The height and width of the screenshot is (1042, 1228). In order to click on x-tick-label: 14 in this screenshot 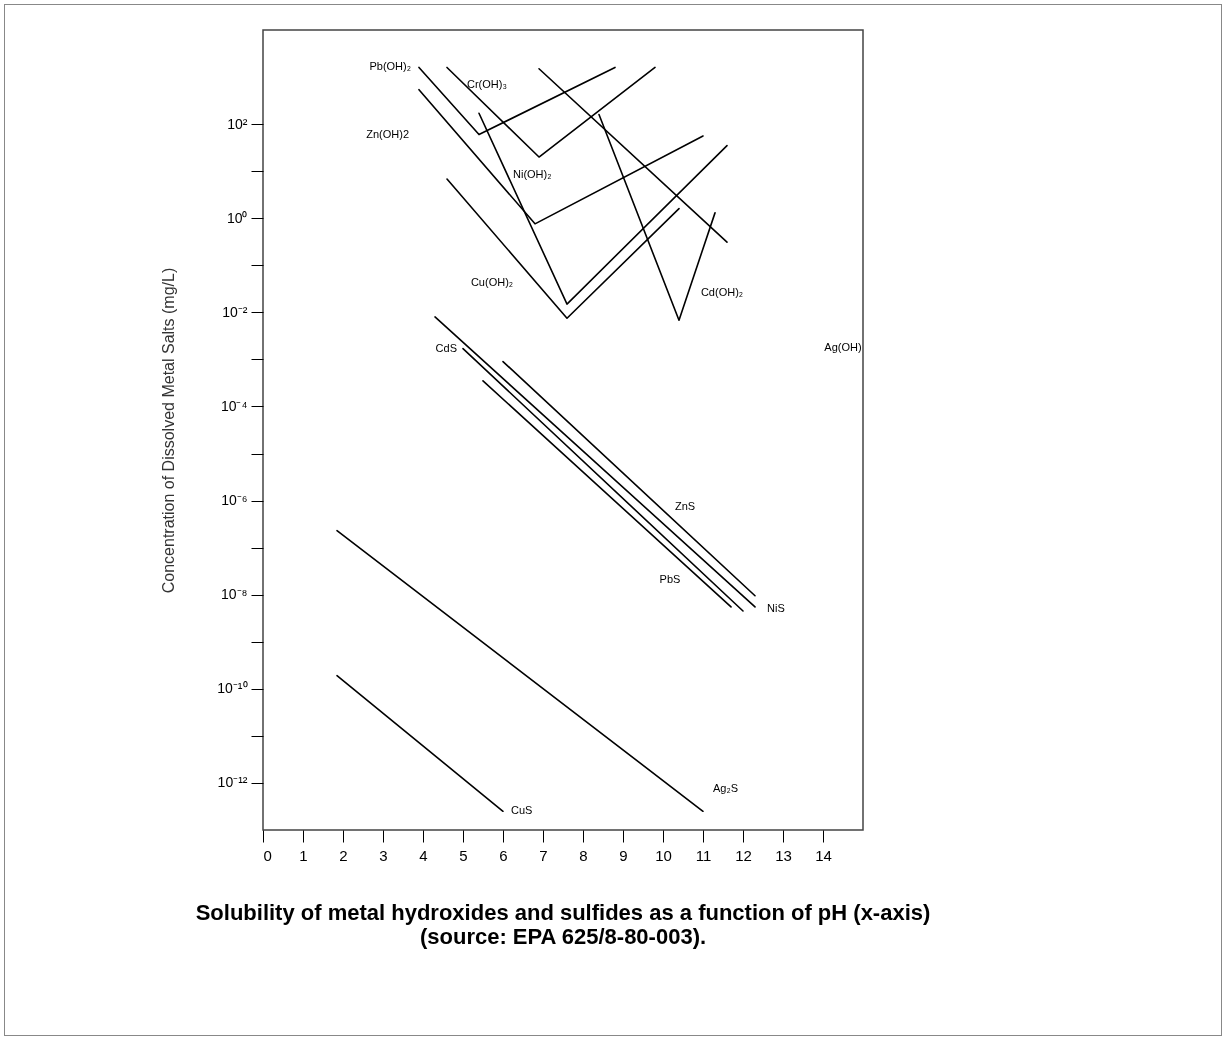, I will do `click(823, 855)`.